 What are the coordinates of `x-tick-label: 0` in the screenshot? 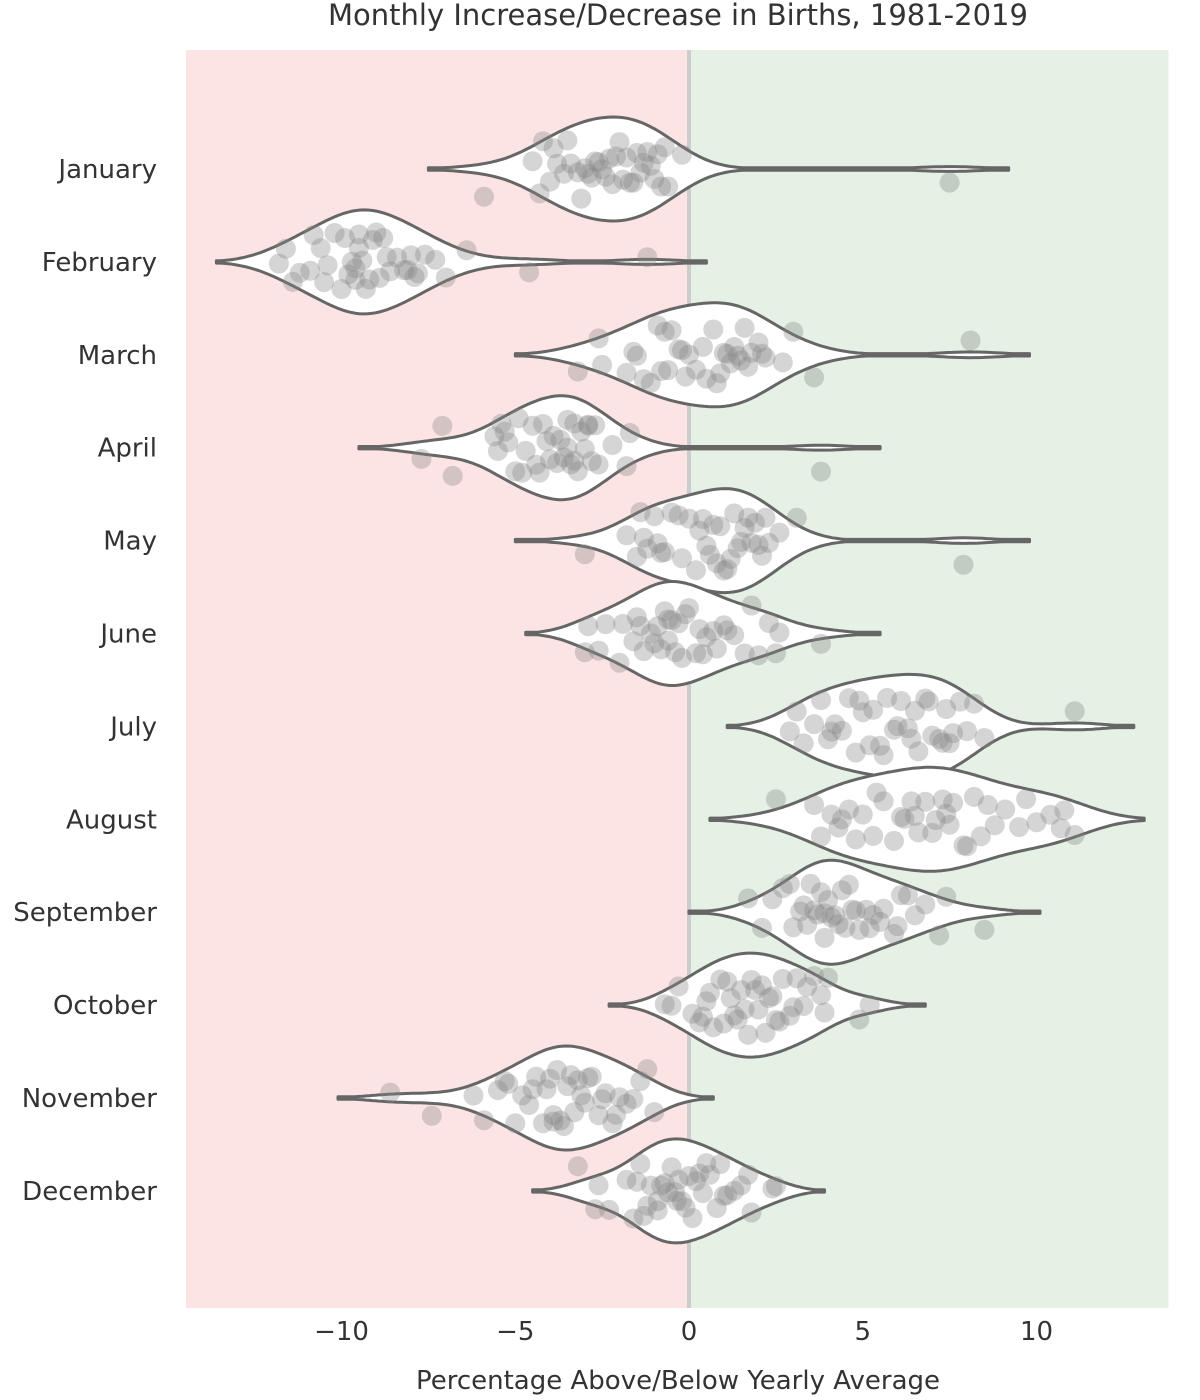 It's located at (689, 1332).